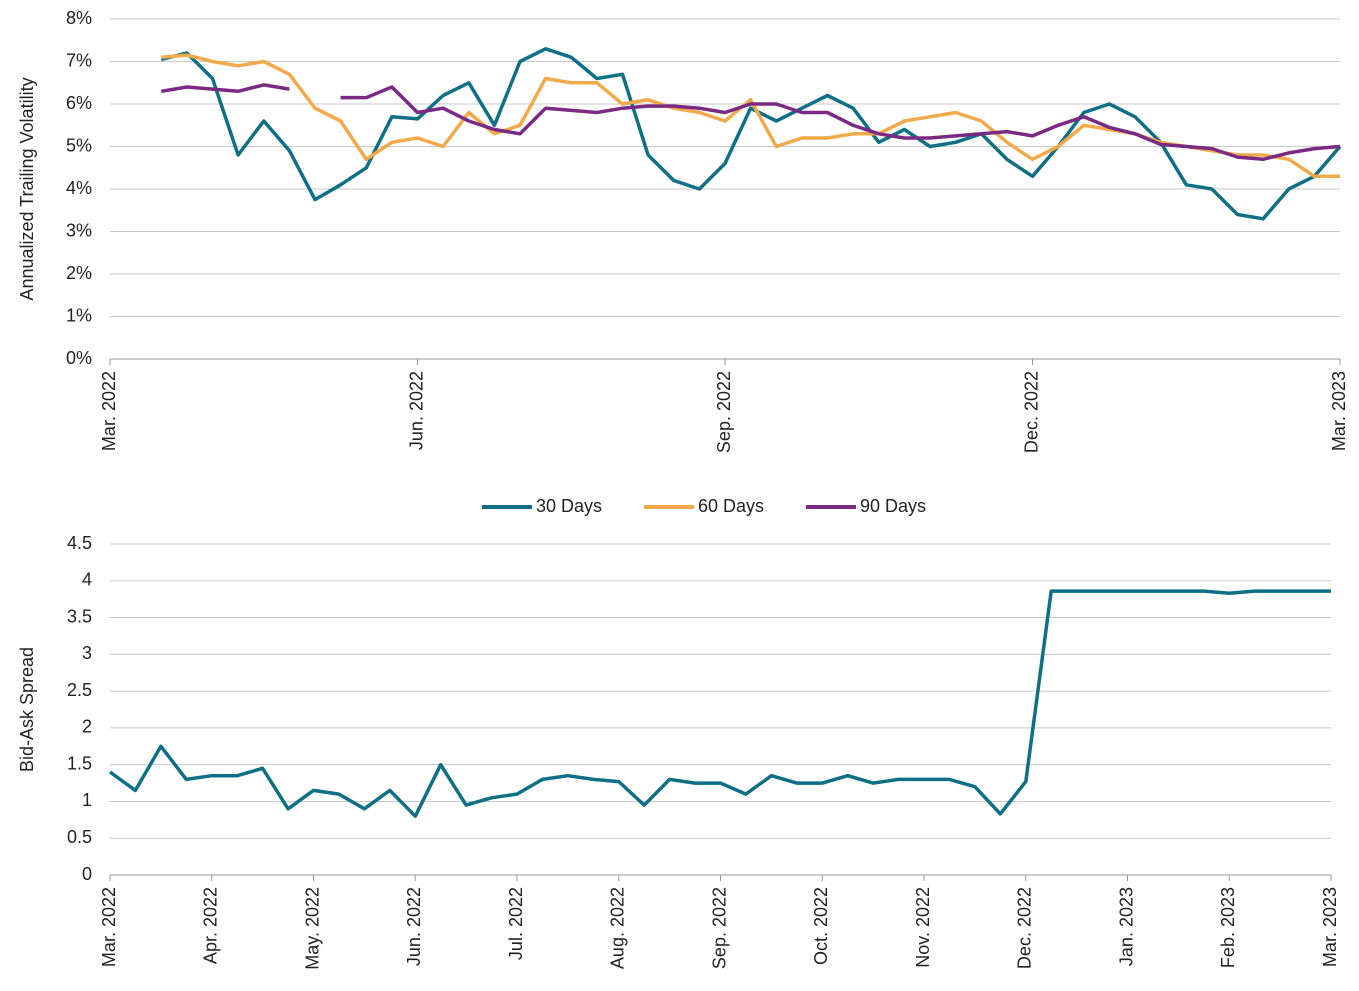 The width and height of the screenshot is (1359, 991). Describe the element at coordinates (312, 928) in the screenshot. I see `x-tick-label: May. 2022` at that location.